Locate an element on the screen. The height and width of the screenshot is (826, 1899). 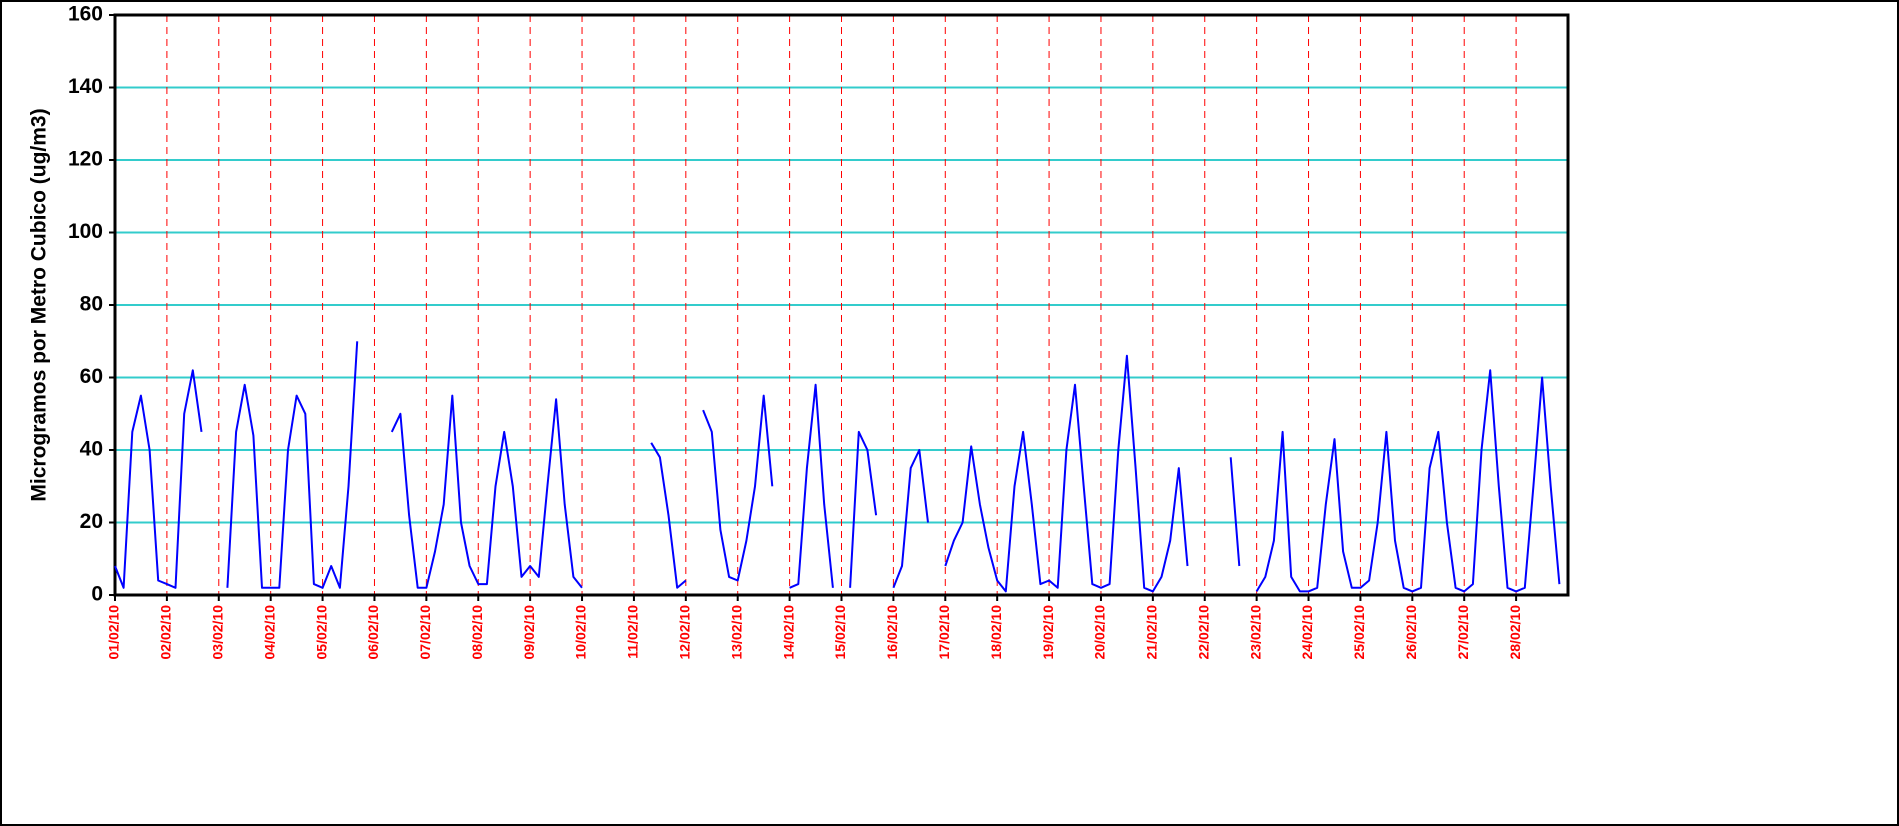
y-tick-label: 80 is located at coordinates (91, 304).